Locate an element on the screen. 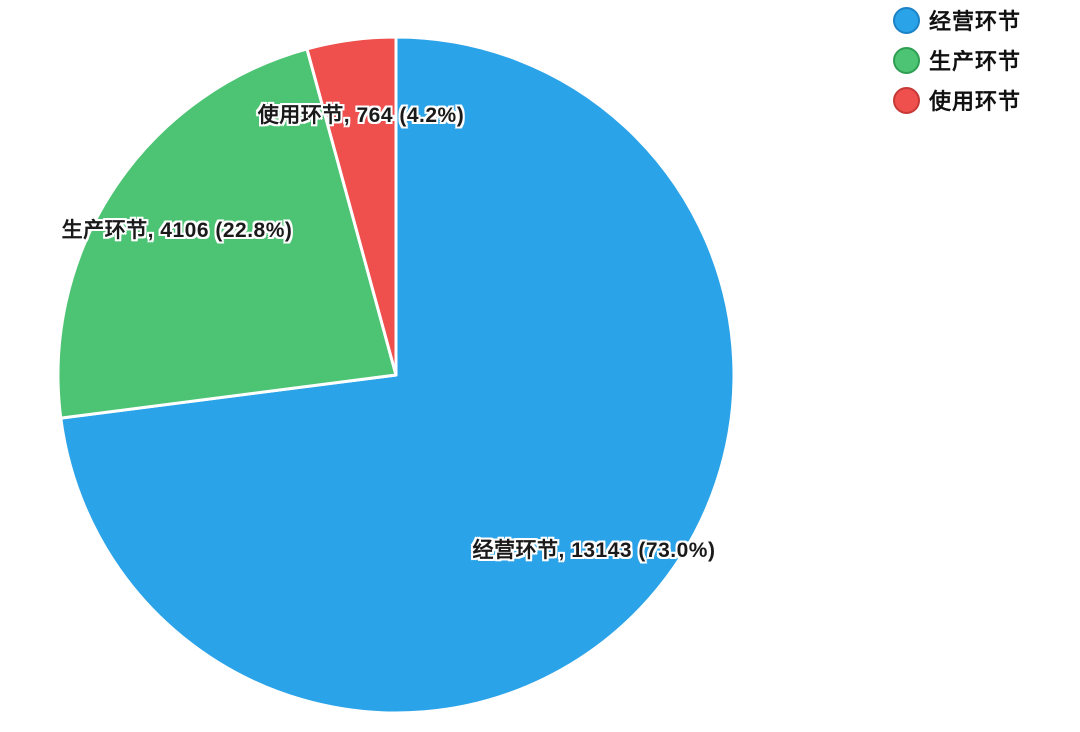  legend-item-label: 生产环节 is located at coordinates (975, 61).